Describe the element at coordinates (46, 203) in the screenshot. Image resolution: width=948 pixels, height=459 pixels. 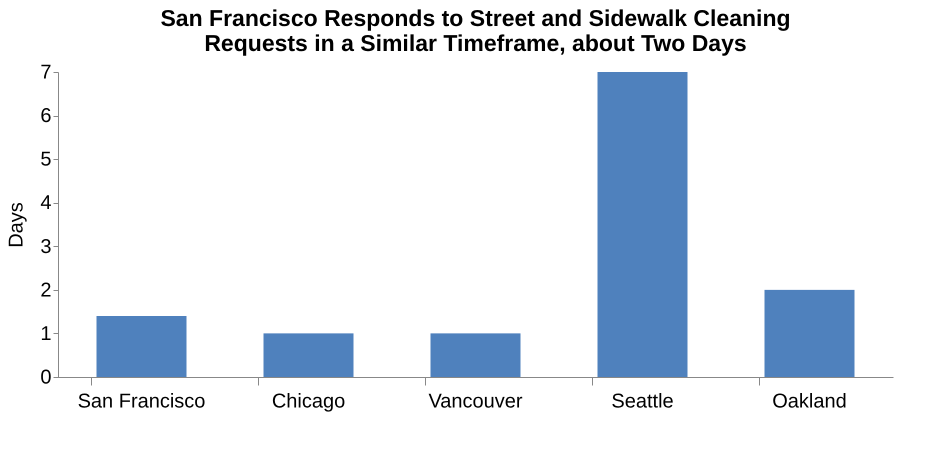
I see `y-tick-label: 4` at that location.